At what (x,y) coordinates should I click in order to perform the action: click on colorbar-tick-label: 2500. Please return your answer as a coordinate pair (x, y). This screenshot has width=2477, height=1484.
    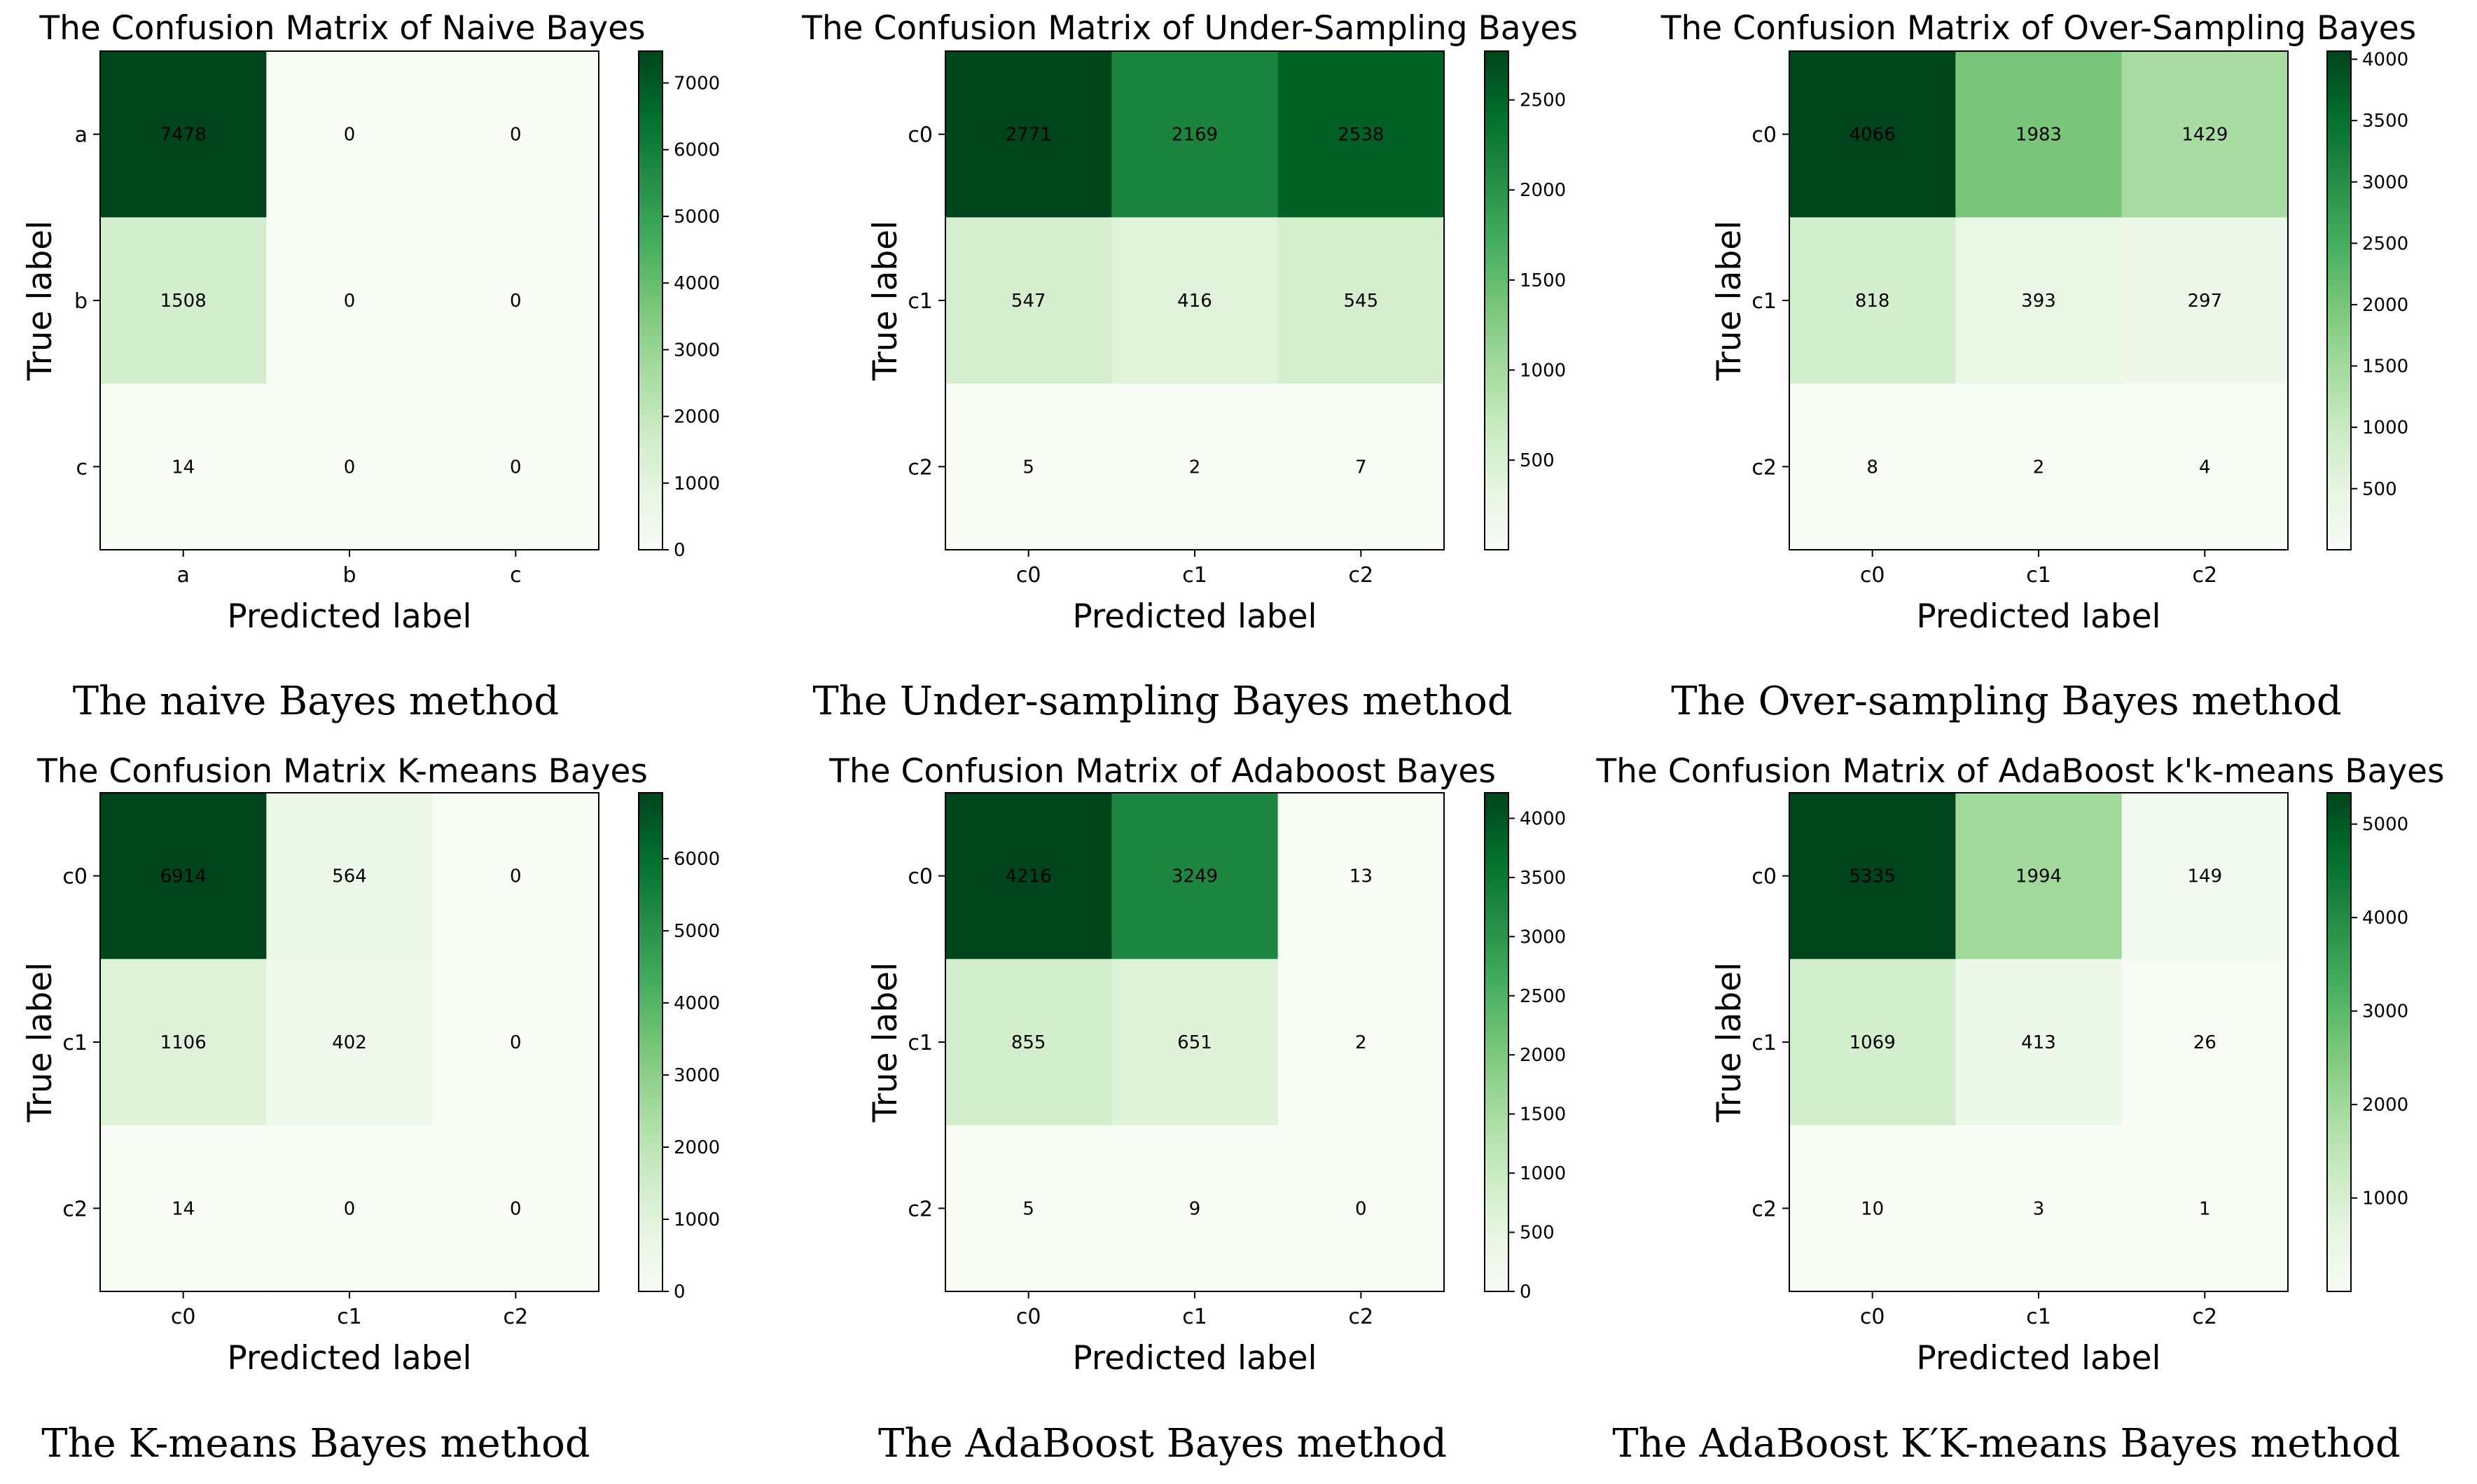
    Looking at the image, I should click on (1543, 100).